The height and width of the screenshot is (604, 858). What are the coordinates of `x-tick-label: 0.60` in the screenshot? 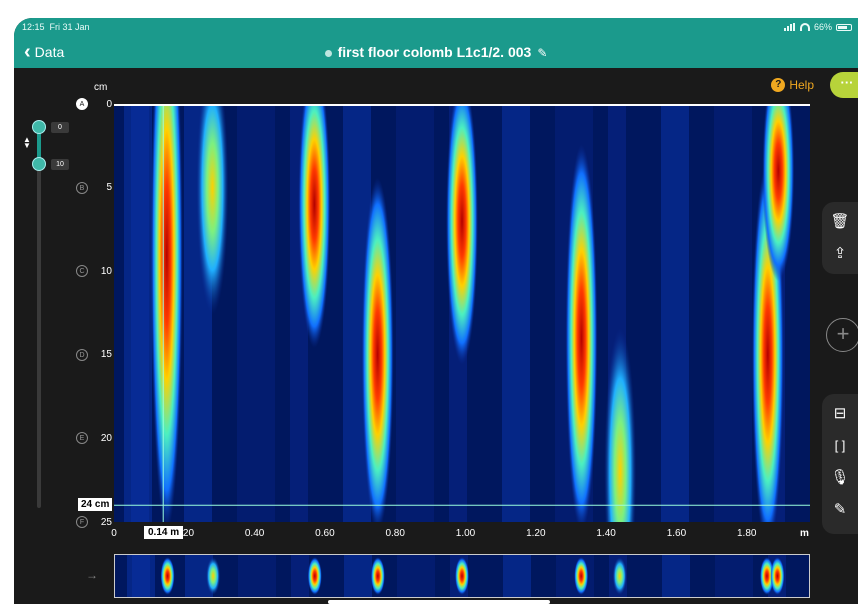 It's located at (325, 533).